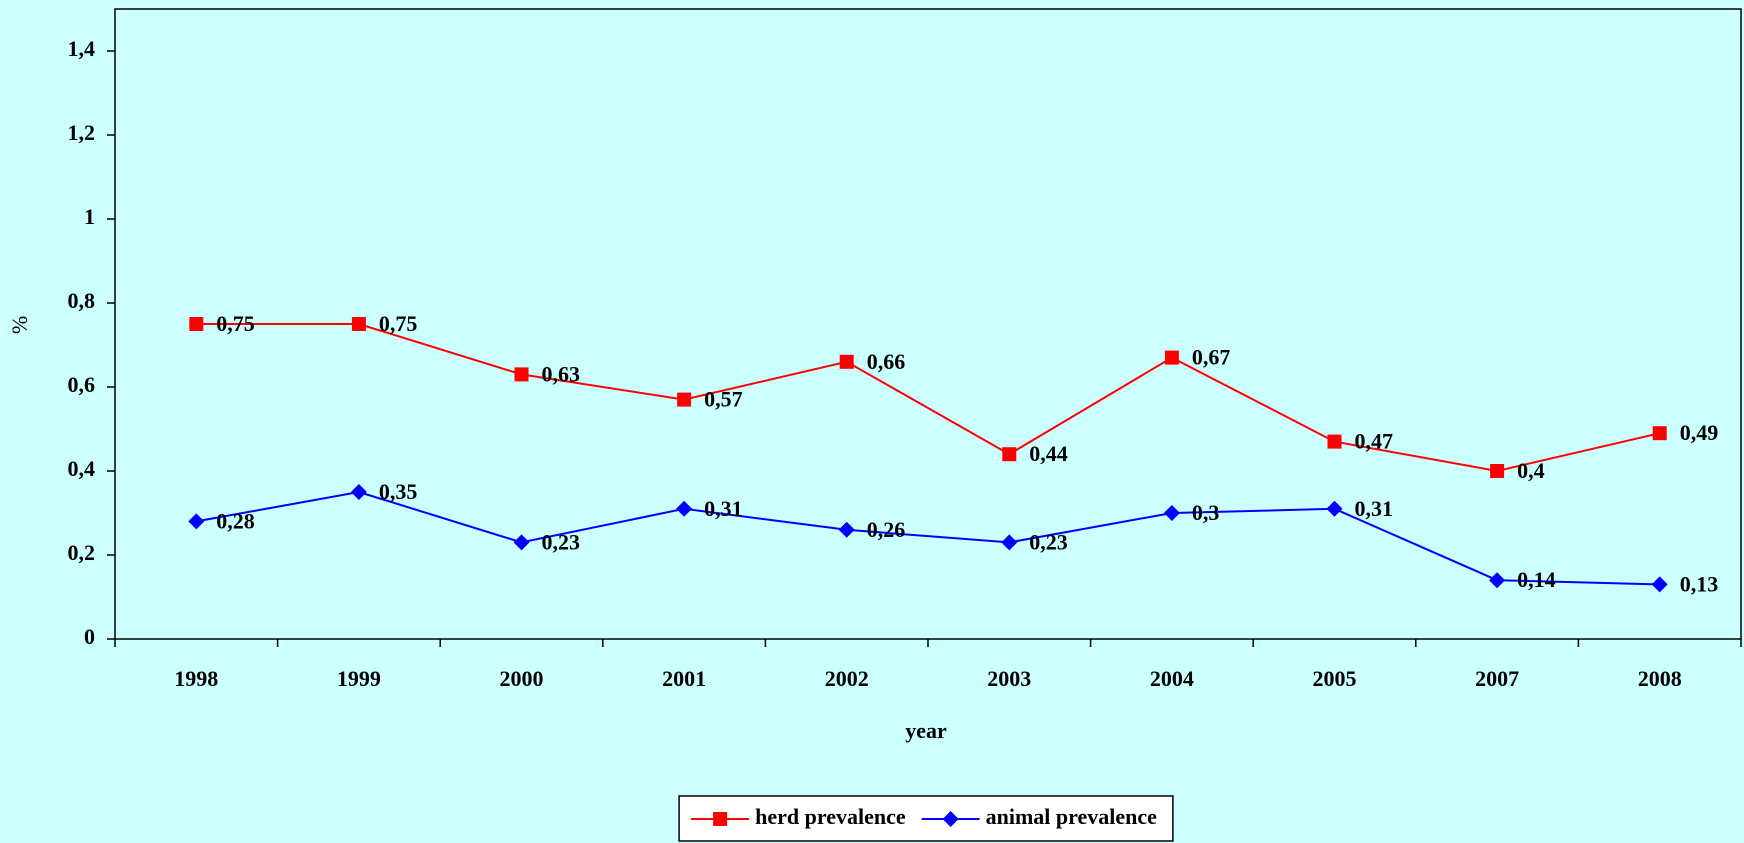 Image resolution: width=1744 pixels, height=843 pixels. I want to click on data-label: 0,14, so click(1536, 579).